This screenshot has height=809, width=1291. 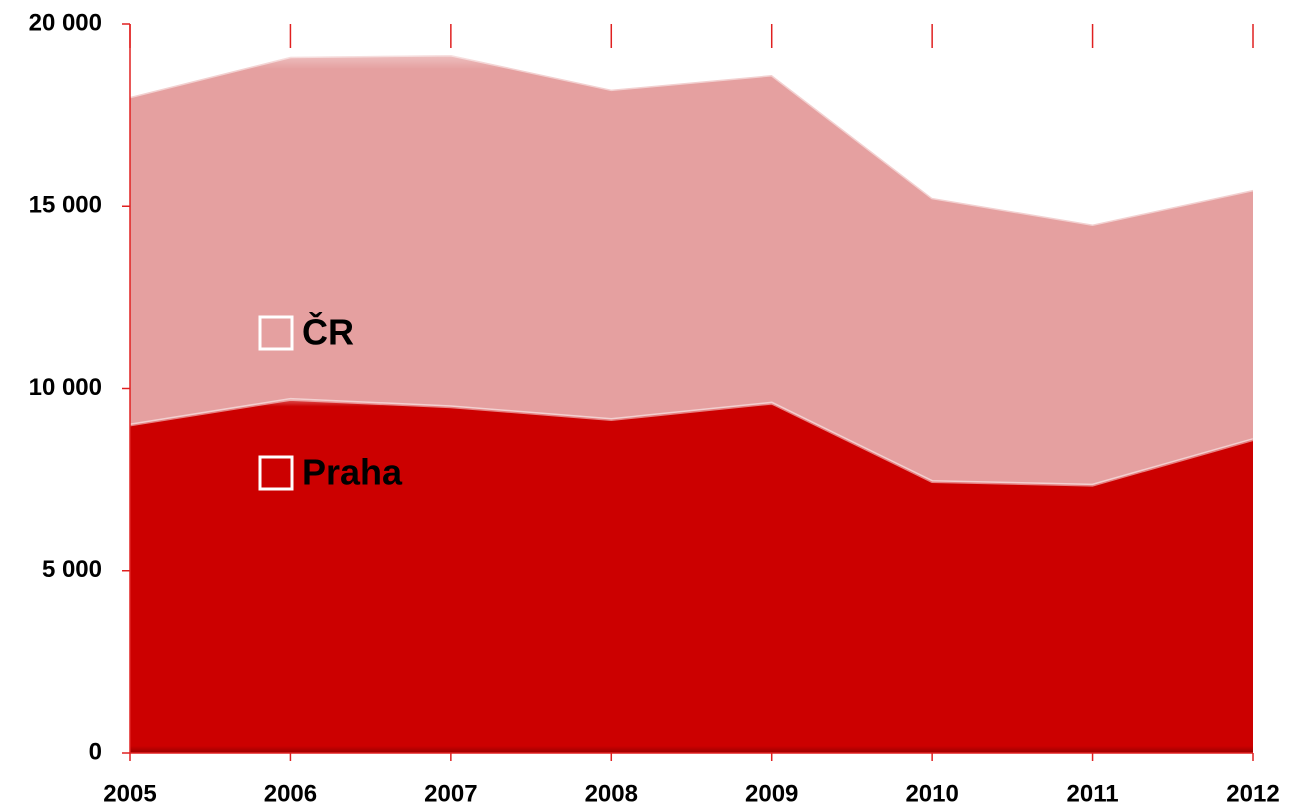 I want to click on x-tick-label: 2006, so click(x=290, y=793).